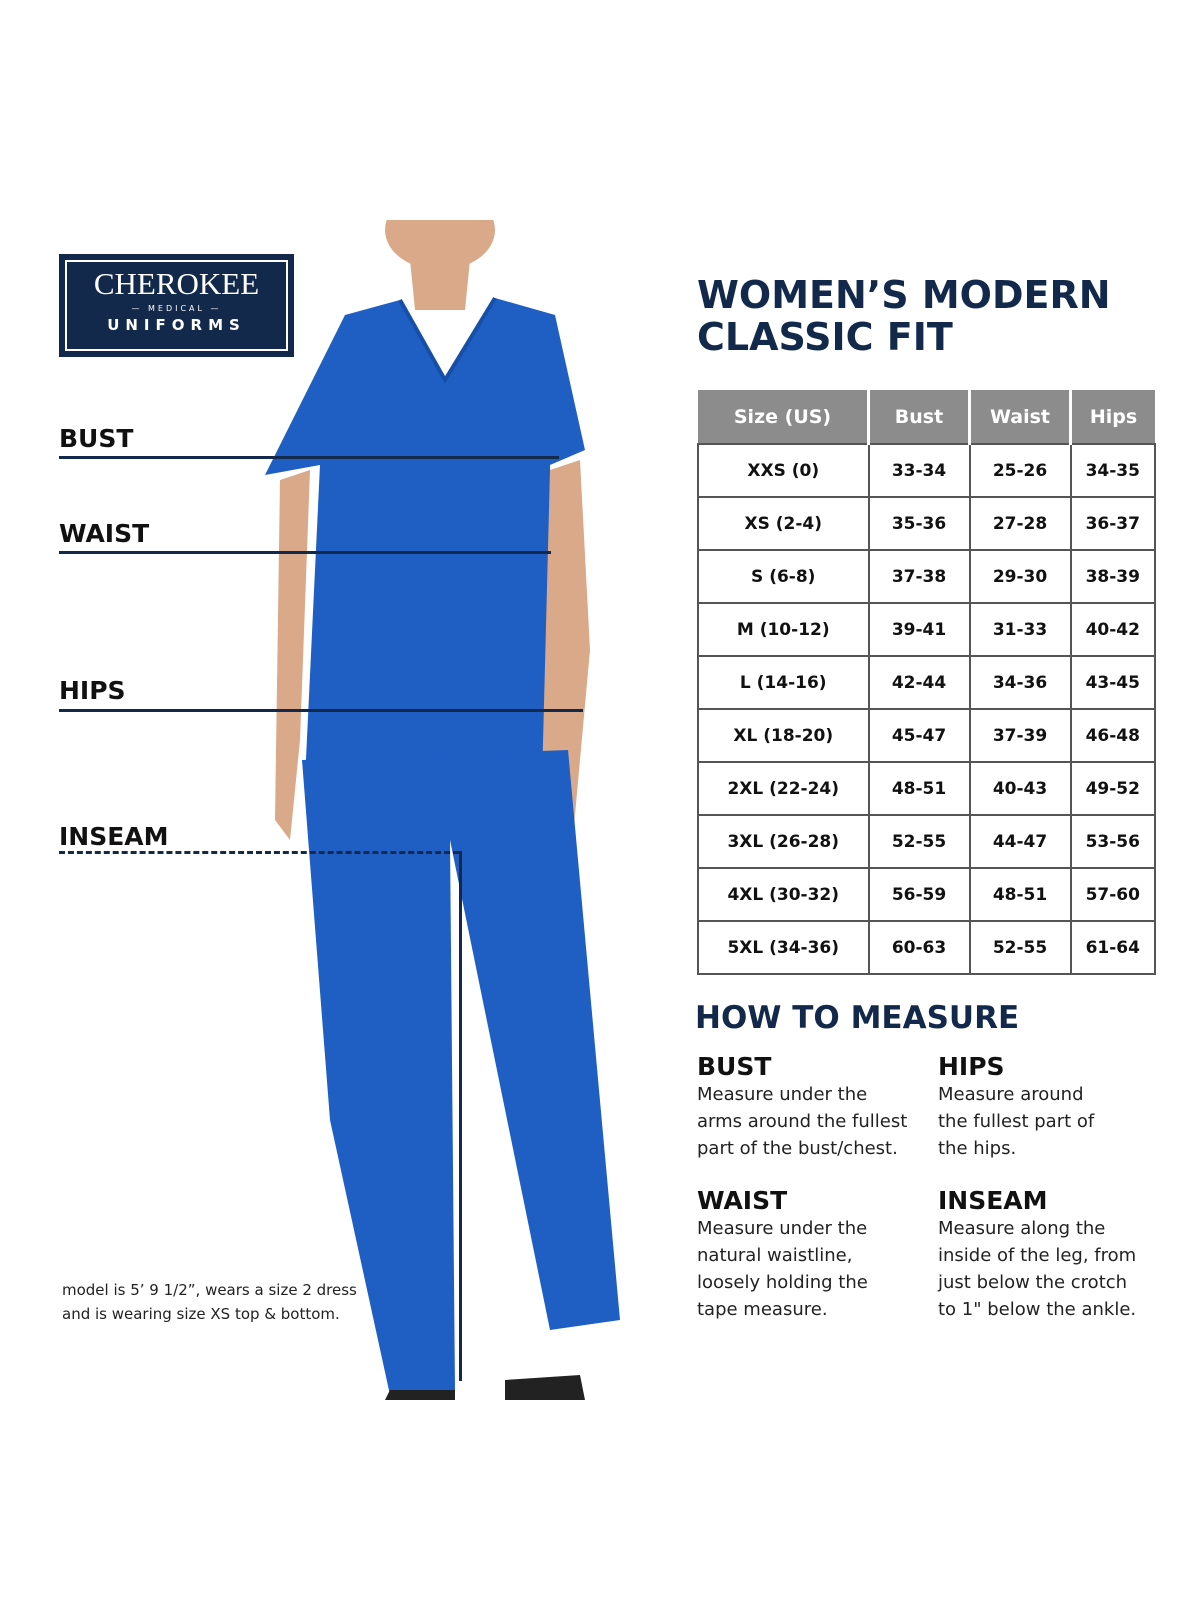  Describe the element at coordinates (1020, 841) in the screenshot. I see `waist-cell: 44-47` at that location.